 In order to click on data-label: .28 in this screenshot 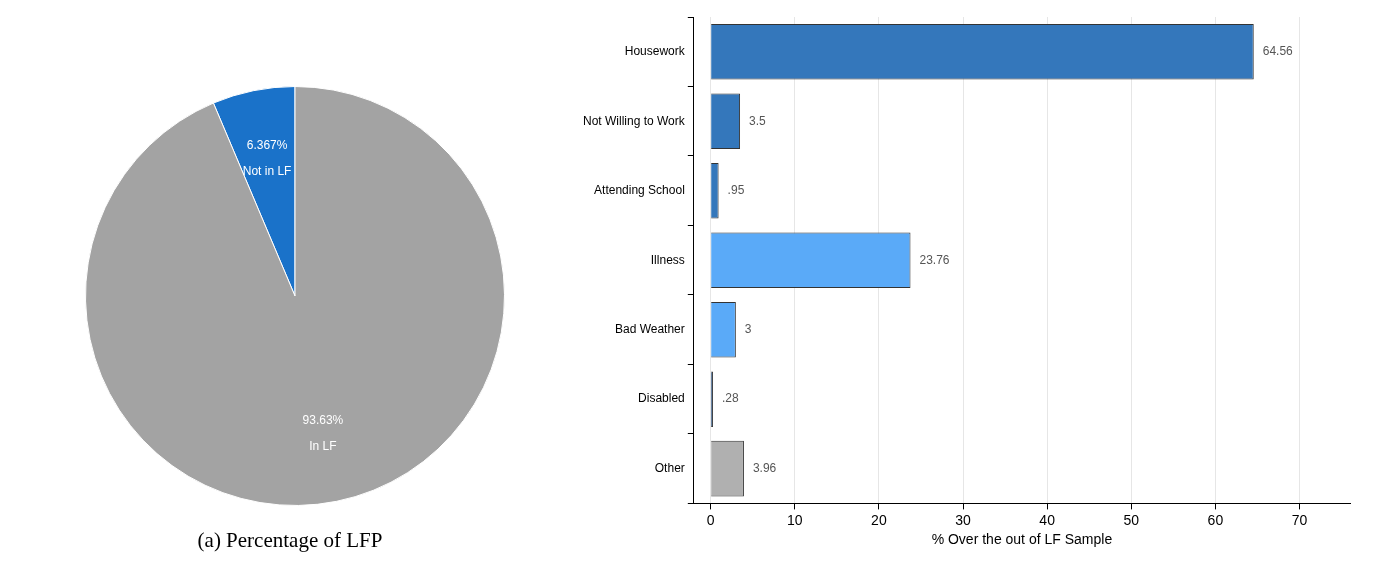, I will do `click(730, 398)`.